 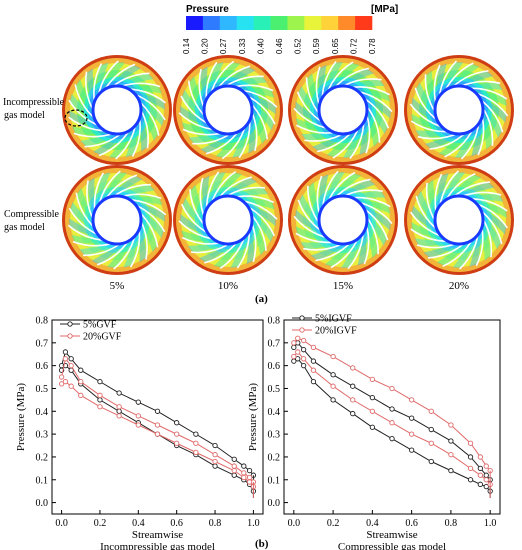 What do you see at coordinates (157, 545) in the screenshot?
I see `chart-caption: Incompressible gas model` at bounding box center [157, 545].